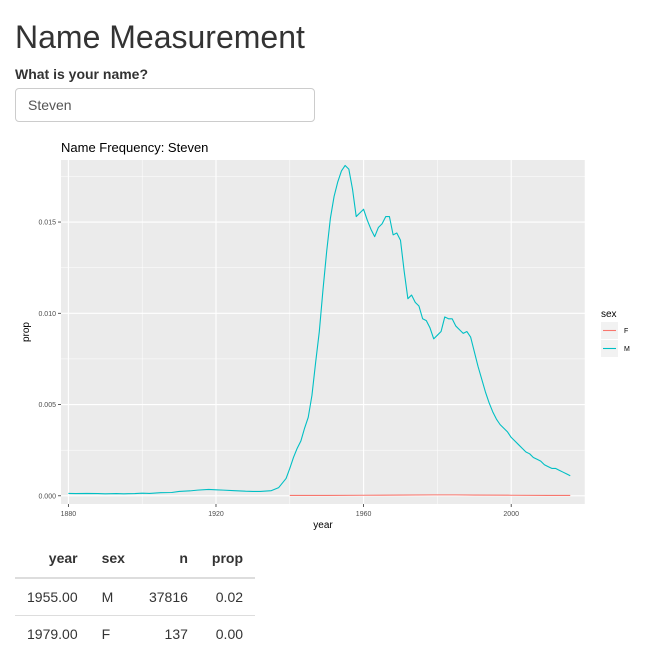  Describe the element at coordinates (52, 597) in the screenshot. I see `cell-year: 1955.00` at that location.